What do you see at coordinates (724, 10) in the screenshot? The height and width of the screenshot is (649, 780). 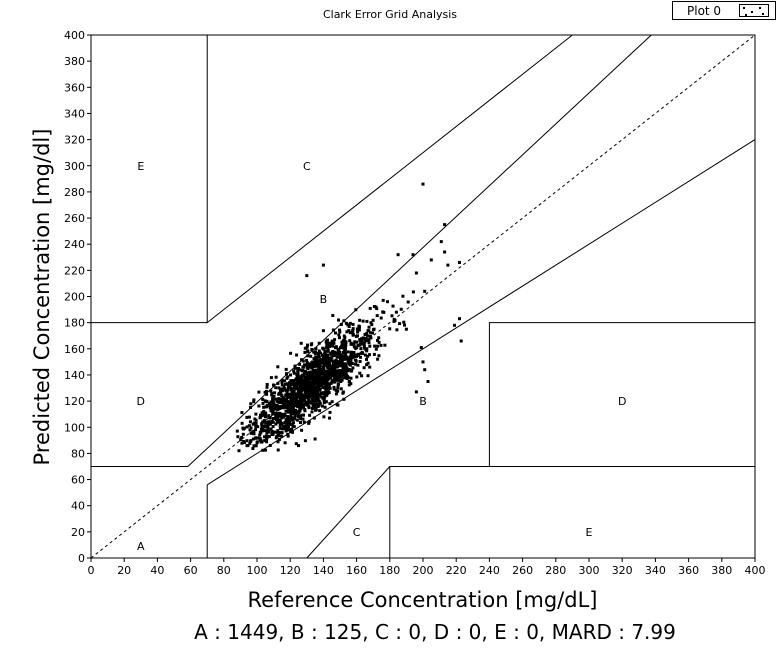 I see `legend: Plot 0` at bounding box center [724, 10].